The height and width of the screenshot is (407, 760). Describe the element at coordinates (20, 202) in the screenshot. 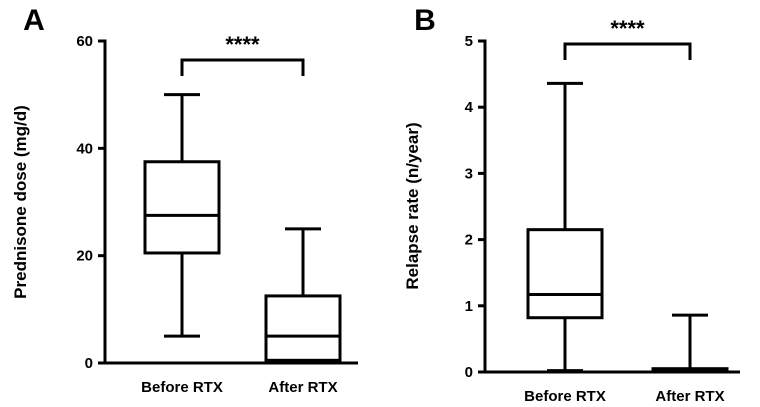

I see `y-axis-title: Prednisone dose (mg/d)` at that location.